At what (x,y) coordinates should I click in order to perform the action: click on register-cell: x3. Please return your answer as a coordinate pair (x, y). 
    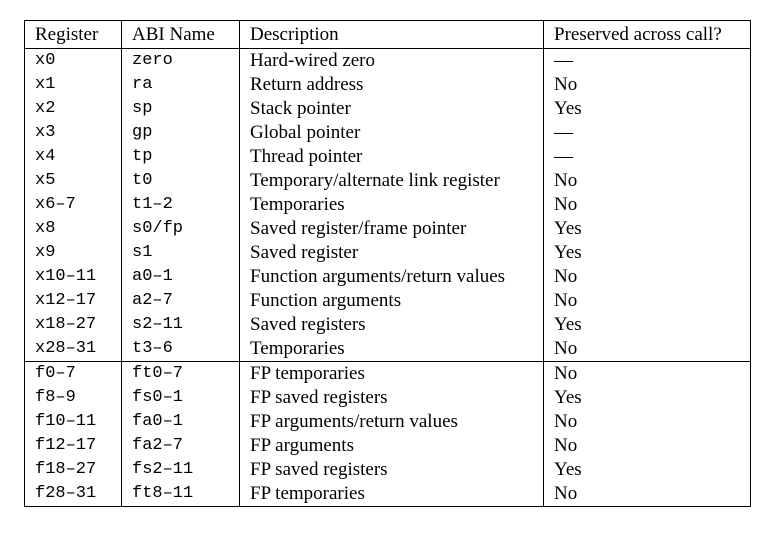
    Looking at the image, I should click on (73, 133).